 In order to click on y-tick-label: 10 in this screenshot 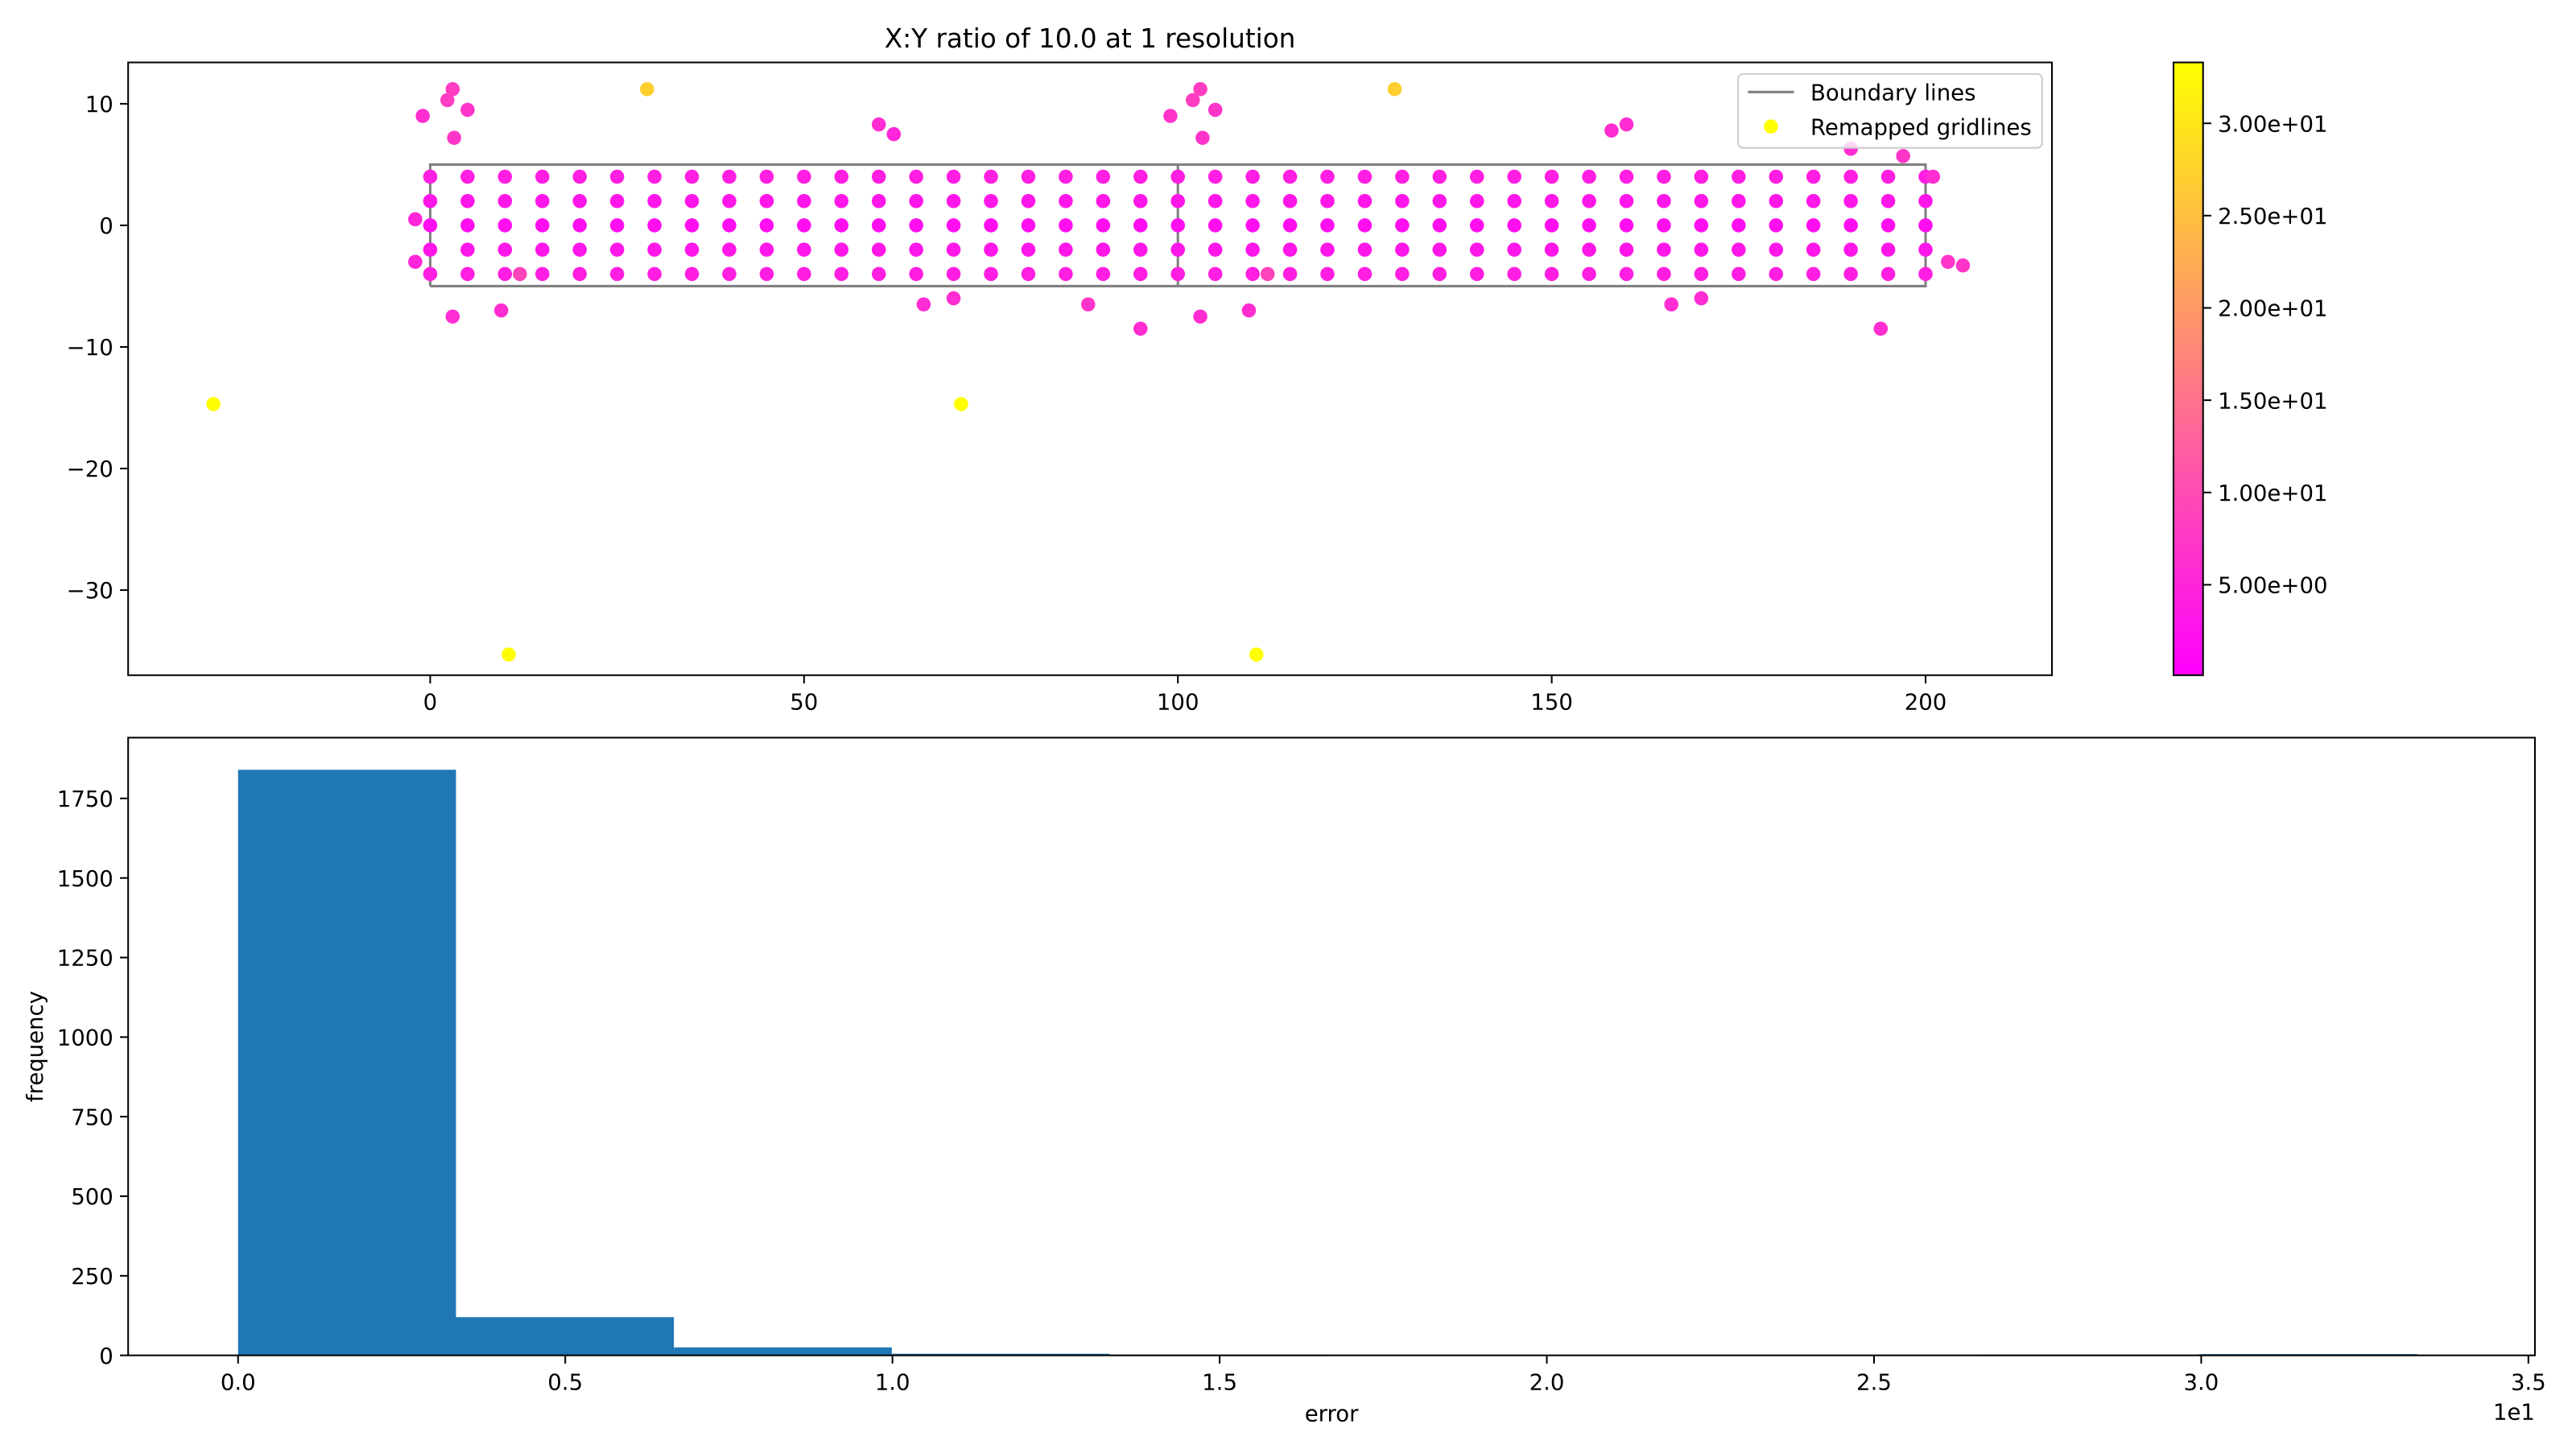, I will do `click(99, 105)`.